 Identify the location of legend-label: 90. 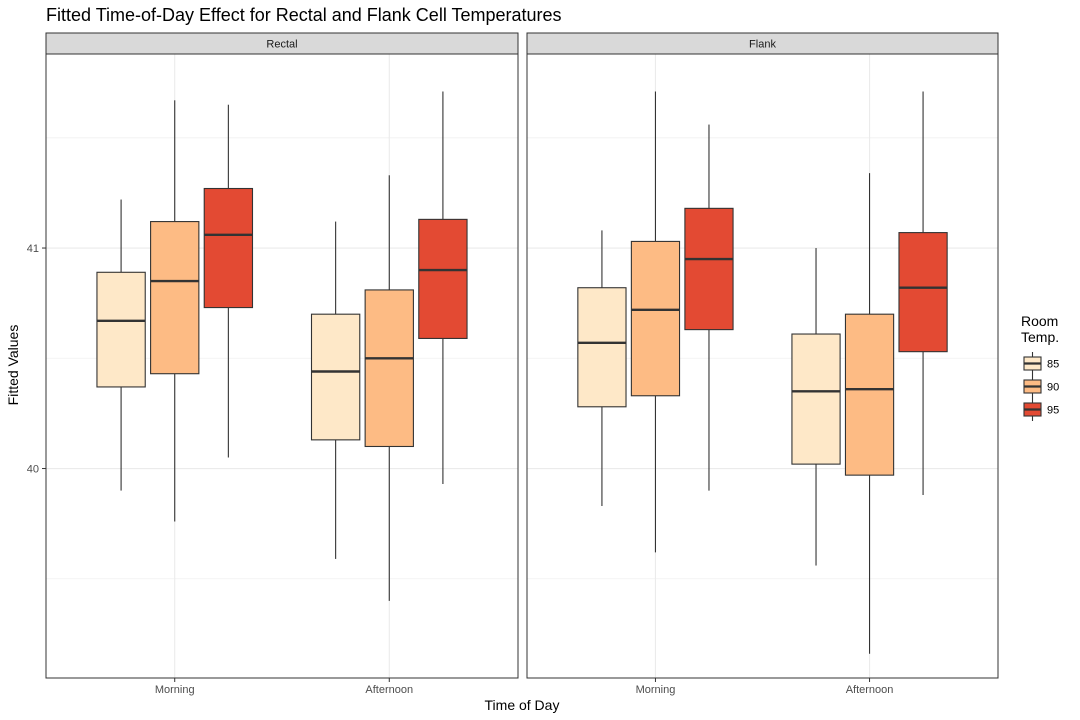
(1053, 388).